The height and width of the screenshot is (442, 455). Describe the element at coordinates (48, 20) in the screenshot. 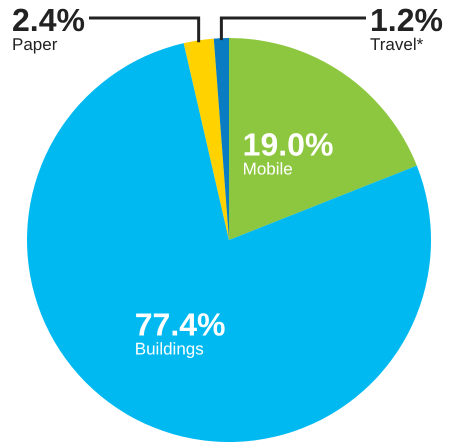

I see `data-label: 2.4%` at that location.